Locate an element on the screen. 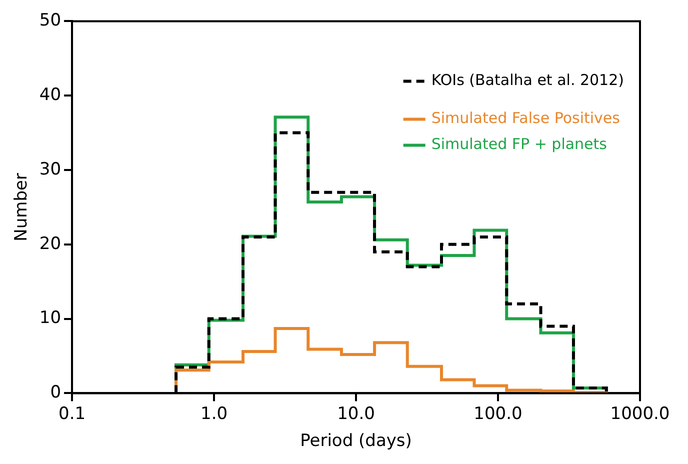 The image size is (688, 464). legend-label: Simulated False Positives is located at coordinates (525, 118).